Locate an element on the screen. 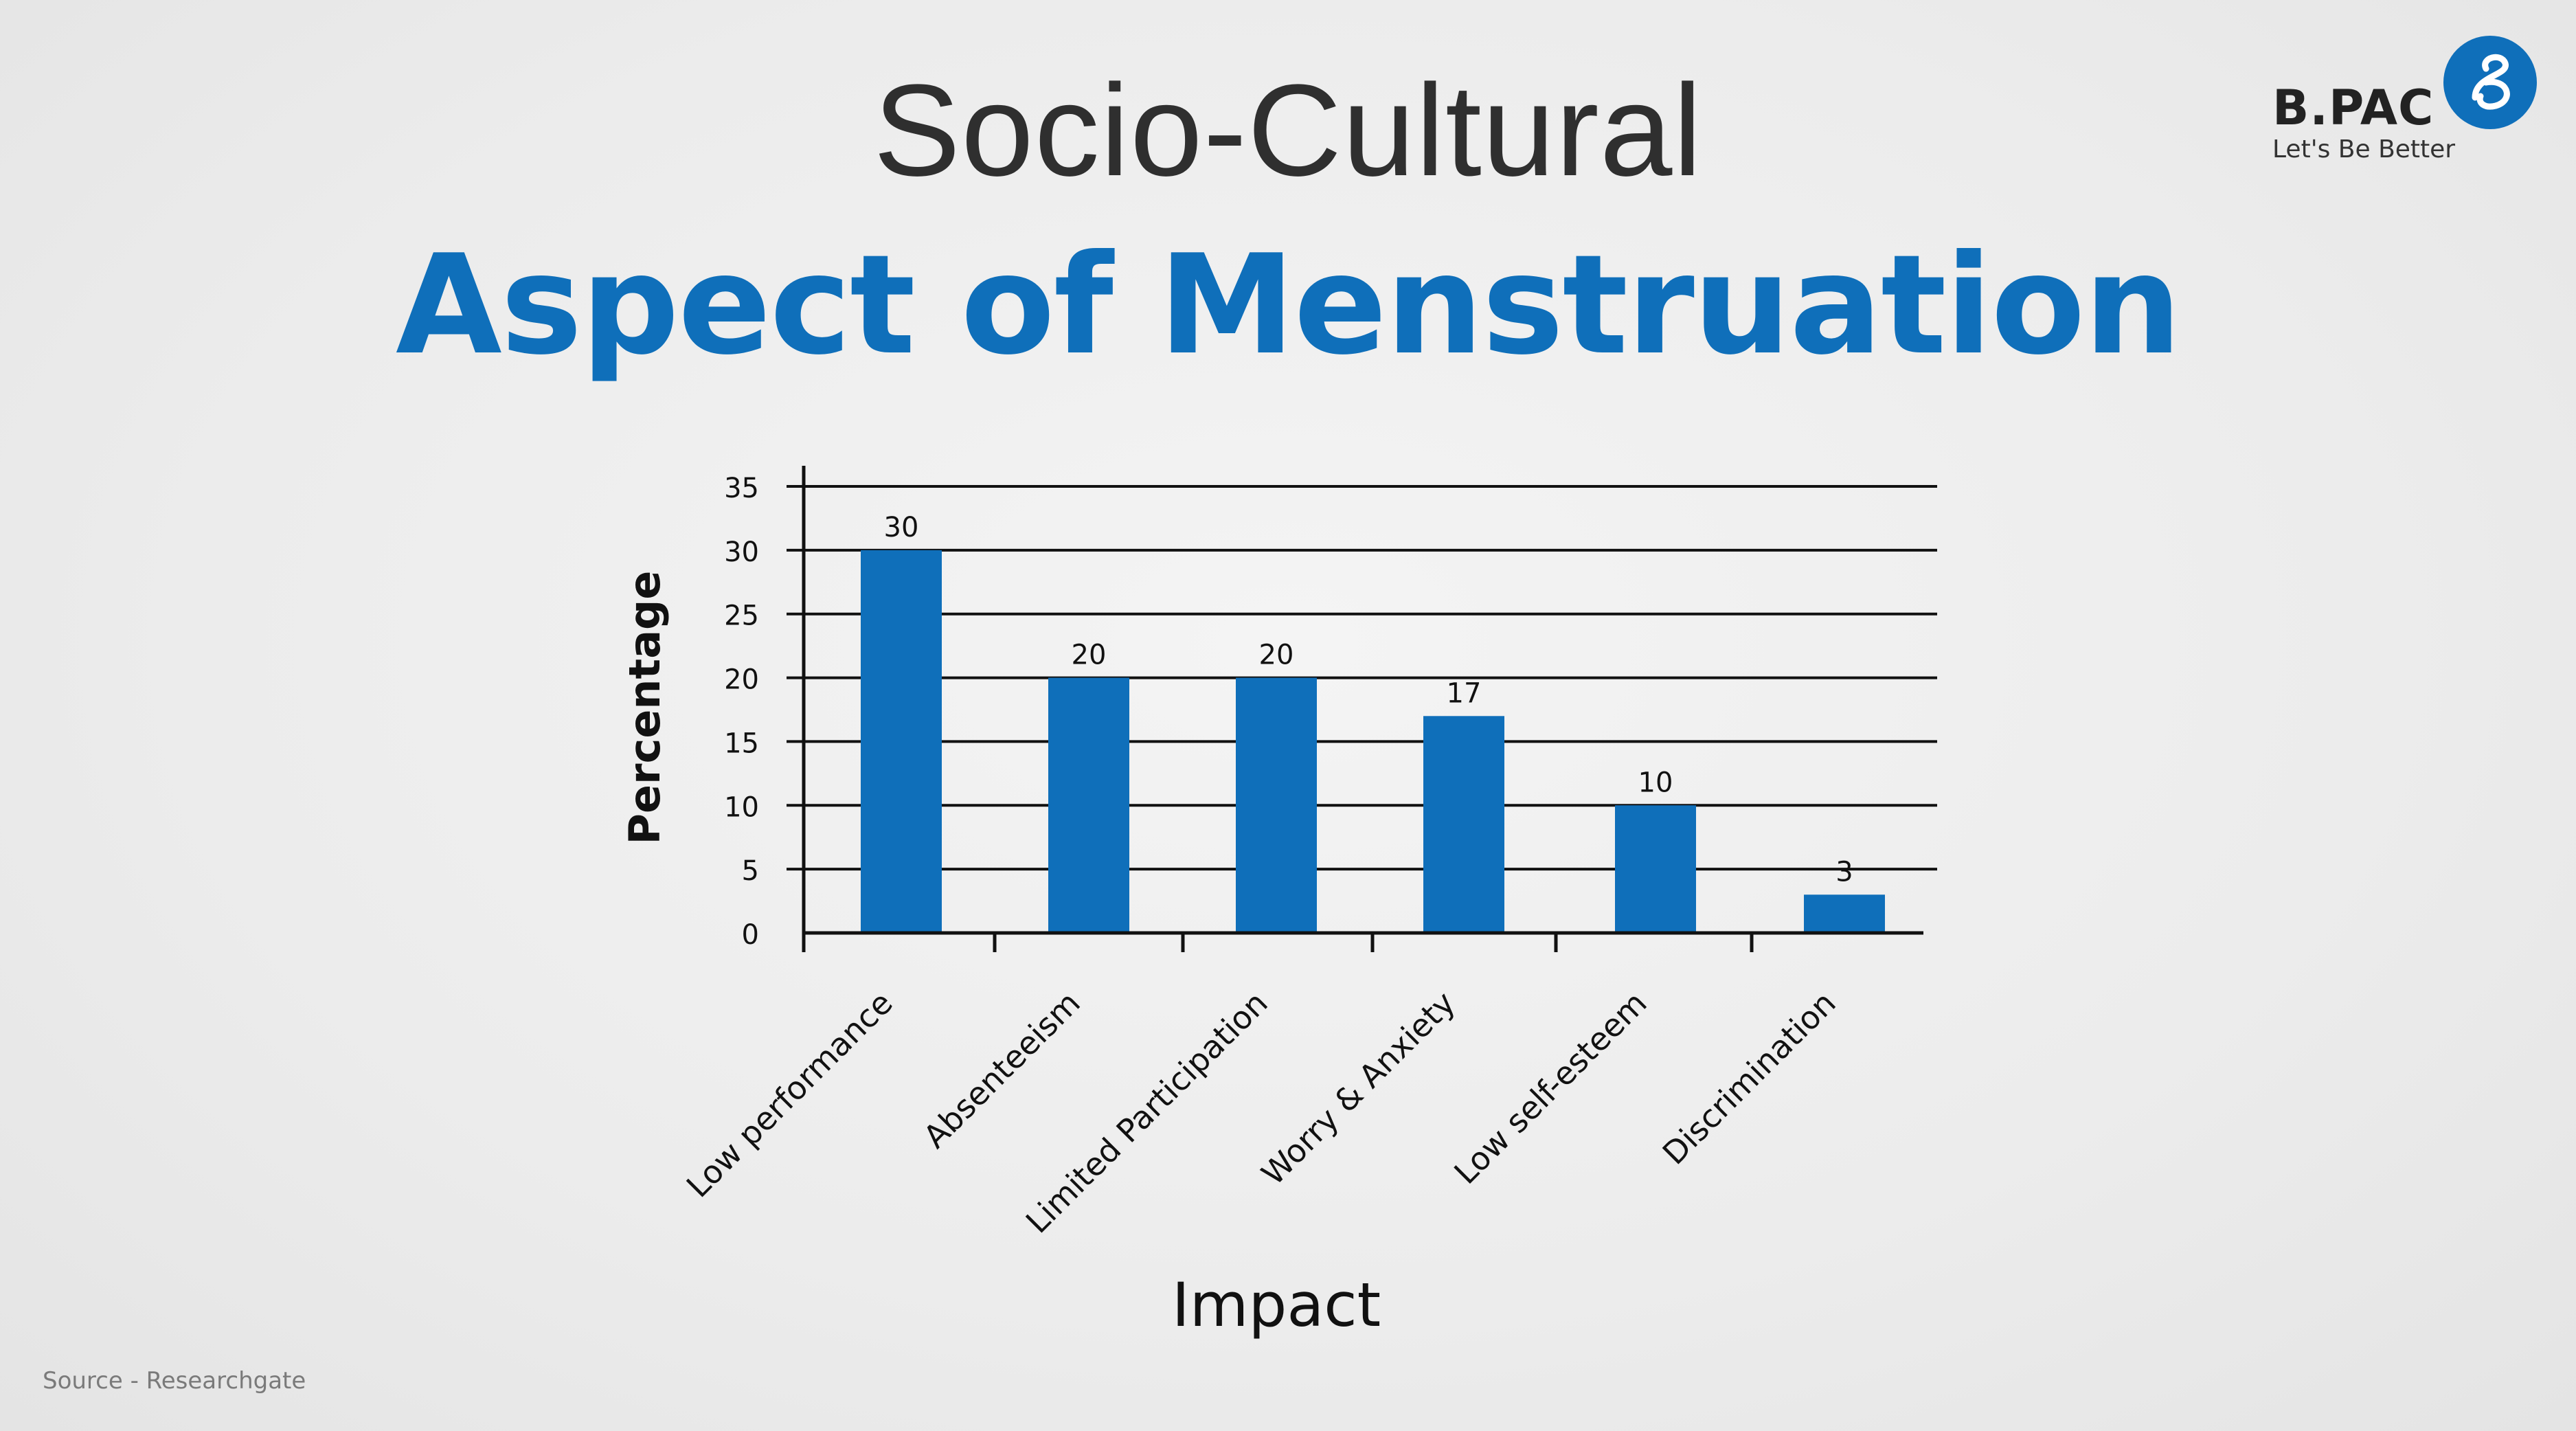  bpac-logo-icon is located at coordinates (2490, 83).